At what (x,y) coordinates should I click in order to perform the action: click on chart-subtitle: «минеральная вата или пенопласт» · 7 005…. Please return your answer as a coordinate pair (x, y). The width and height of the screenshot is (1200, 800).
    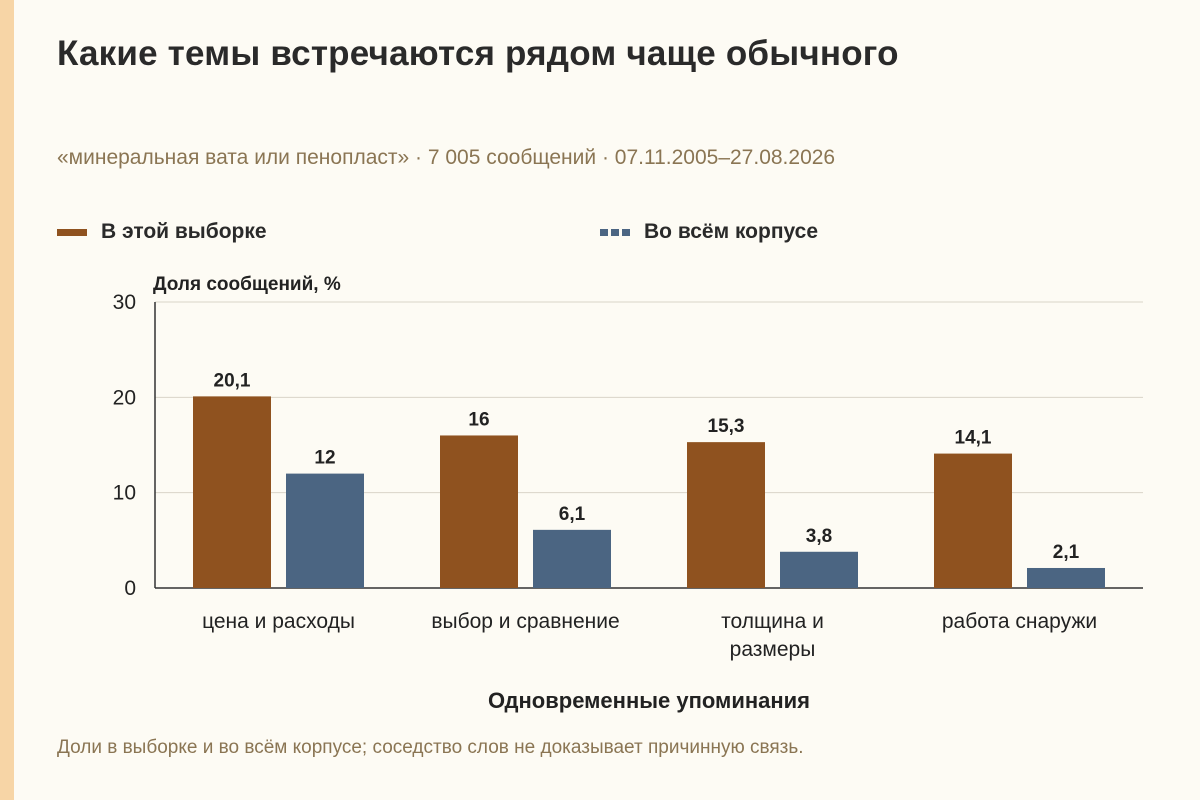
    Looking at the image, I should click on (446, 157).